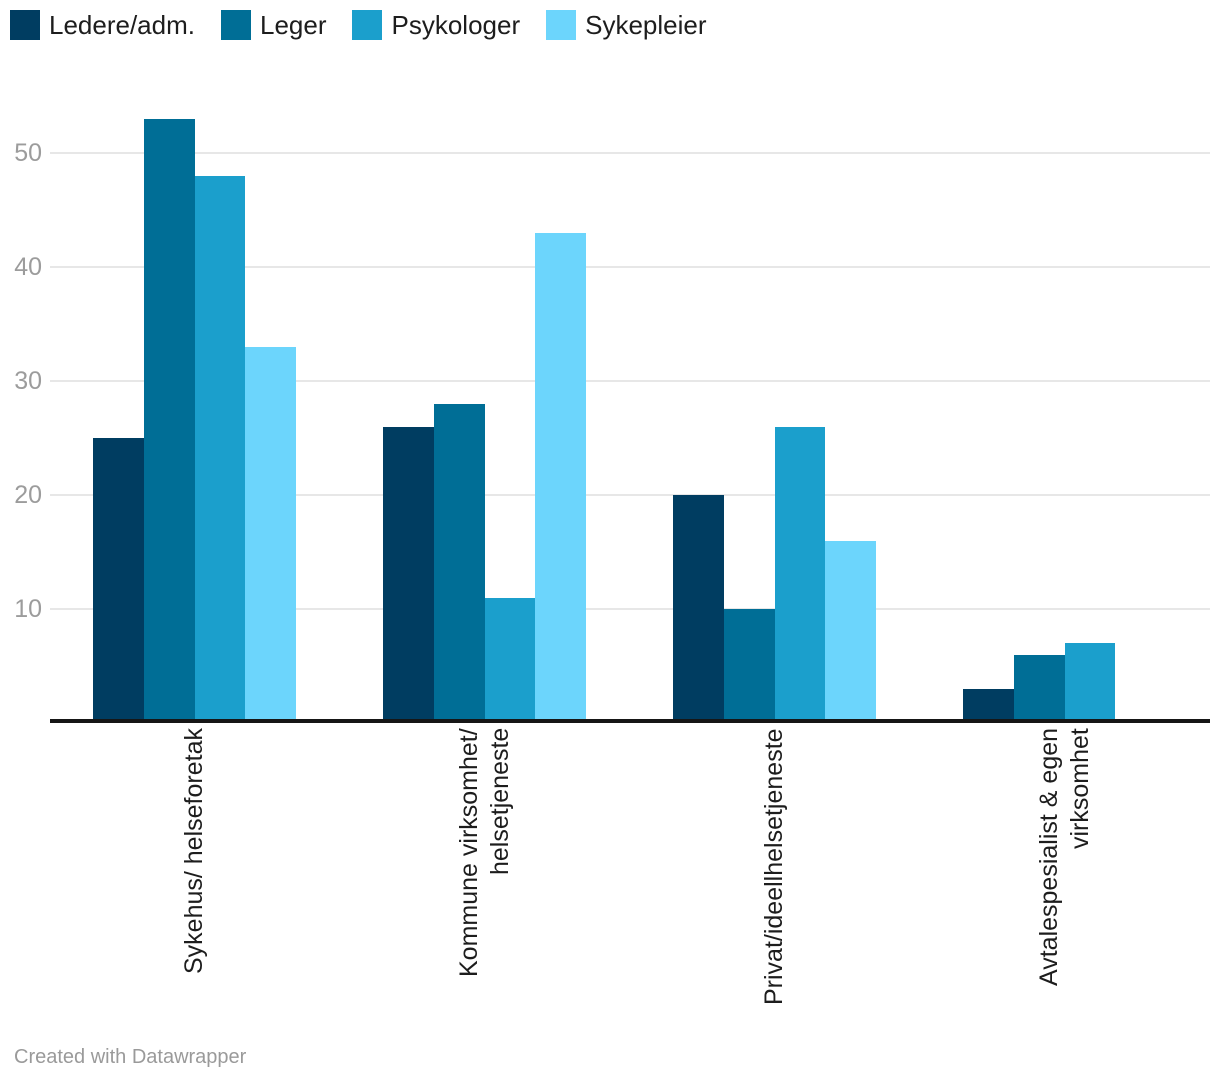 The width and height of the screenshot is (1220, 1086). I want to click on legend-item: Ledere/adm., so click(102, 25).